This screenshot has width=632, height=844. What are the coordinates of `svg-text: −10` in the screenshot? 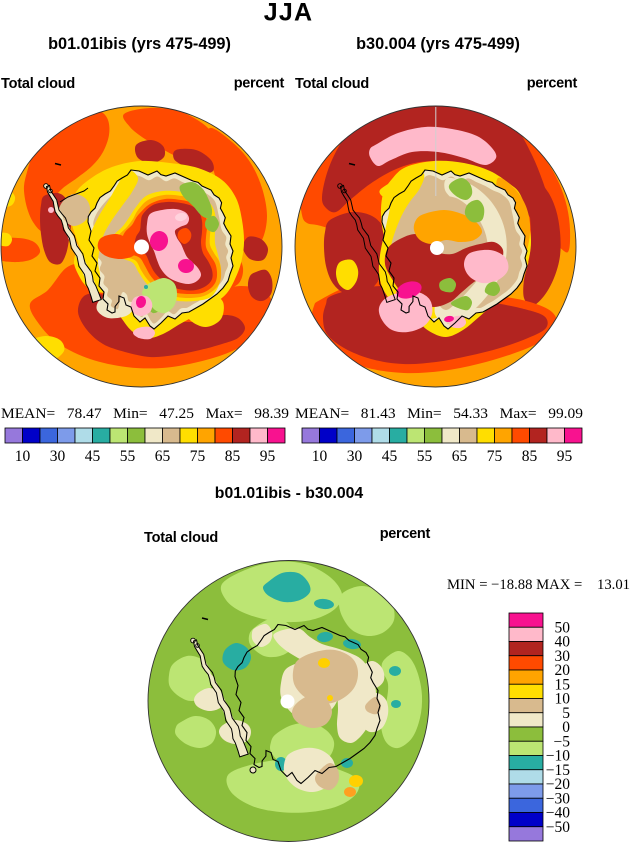 It's located at (558, 756).